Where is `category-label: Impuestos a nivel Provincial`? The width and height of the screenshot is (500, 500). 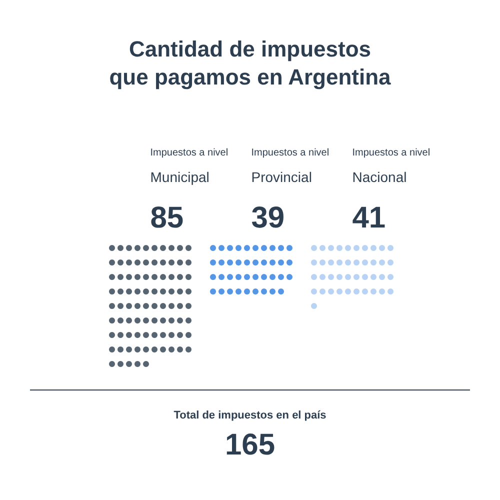
category-label: Impuestos a nivel Provincial is located at coordinates (290, 166).